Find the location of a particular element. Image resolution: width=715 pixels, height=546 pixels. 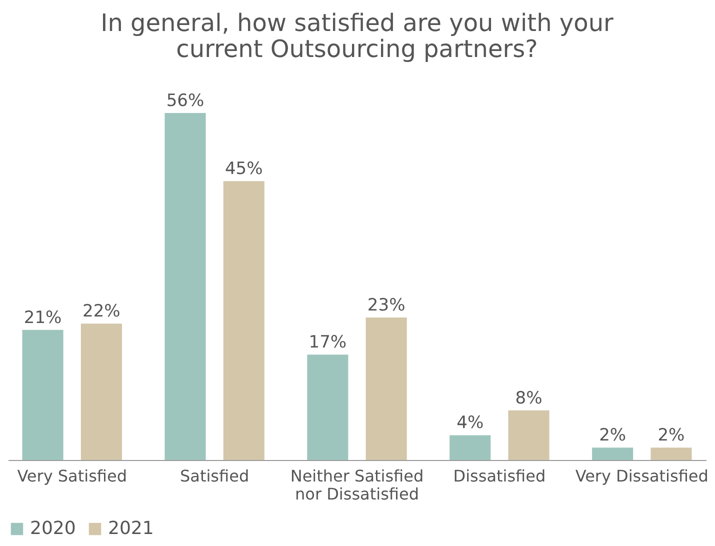

data-label: 45% is located at coordinates (243, 169).